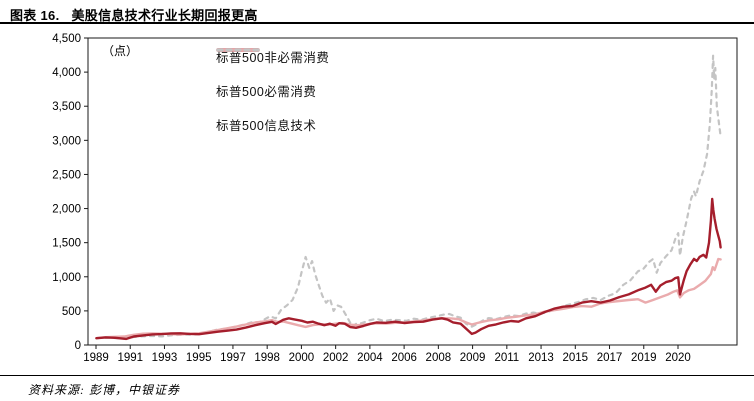  I want to click on x-tick-label: 2002, so click(336, 358).